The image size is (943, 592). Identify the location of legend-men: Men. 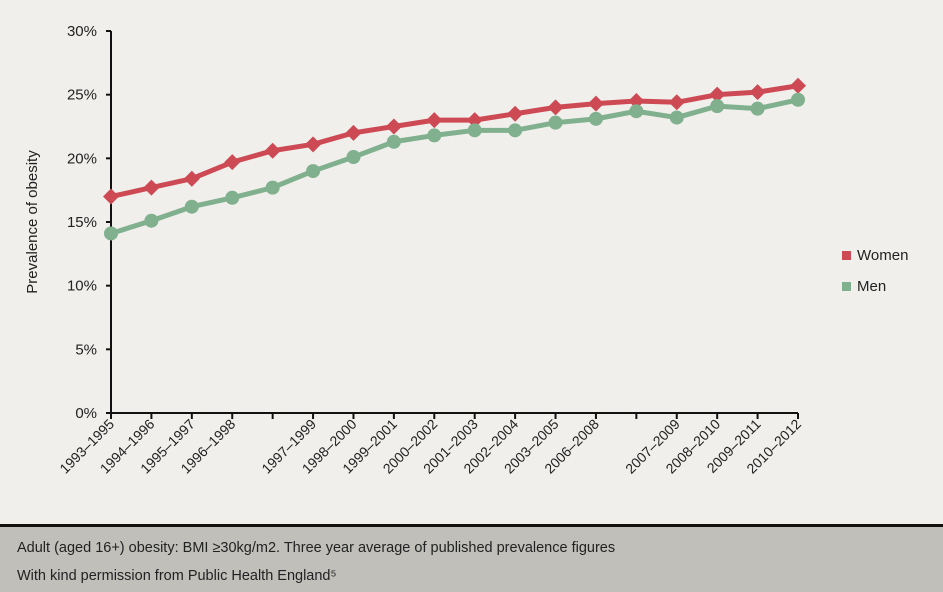
(864, 286).